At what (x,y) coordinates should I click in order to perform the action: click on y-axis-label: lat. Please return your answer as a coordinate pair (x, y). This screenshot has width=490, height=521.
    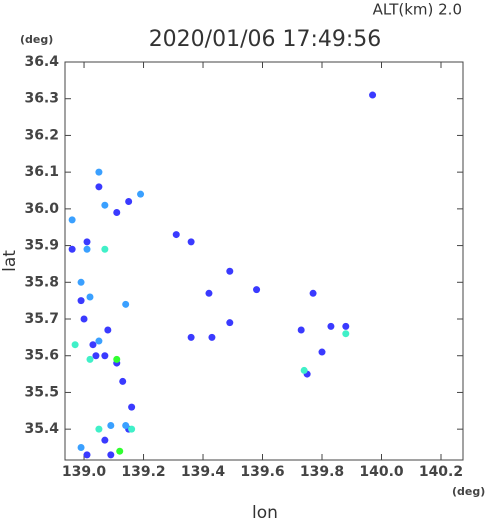
    Looking at the image, I should click on (10, 261).